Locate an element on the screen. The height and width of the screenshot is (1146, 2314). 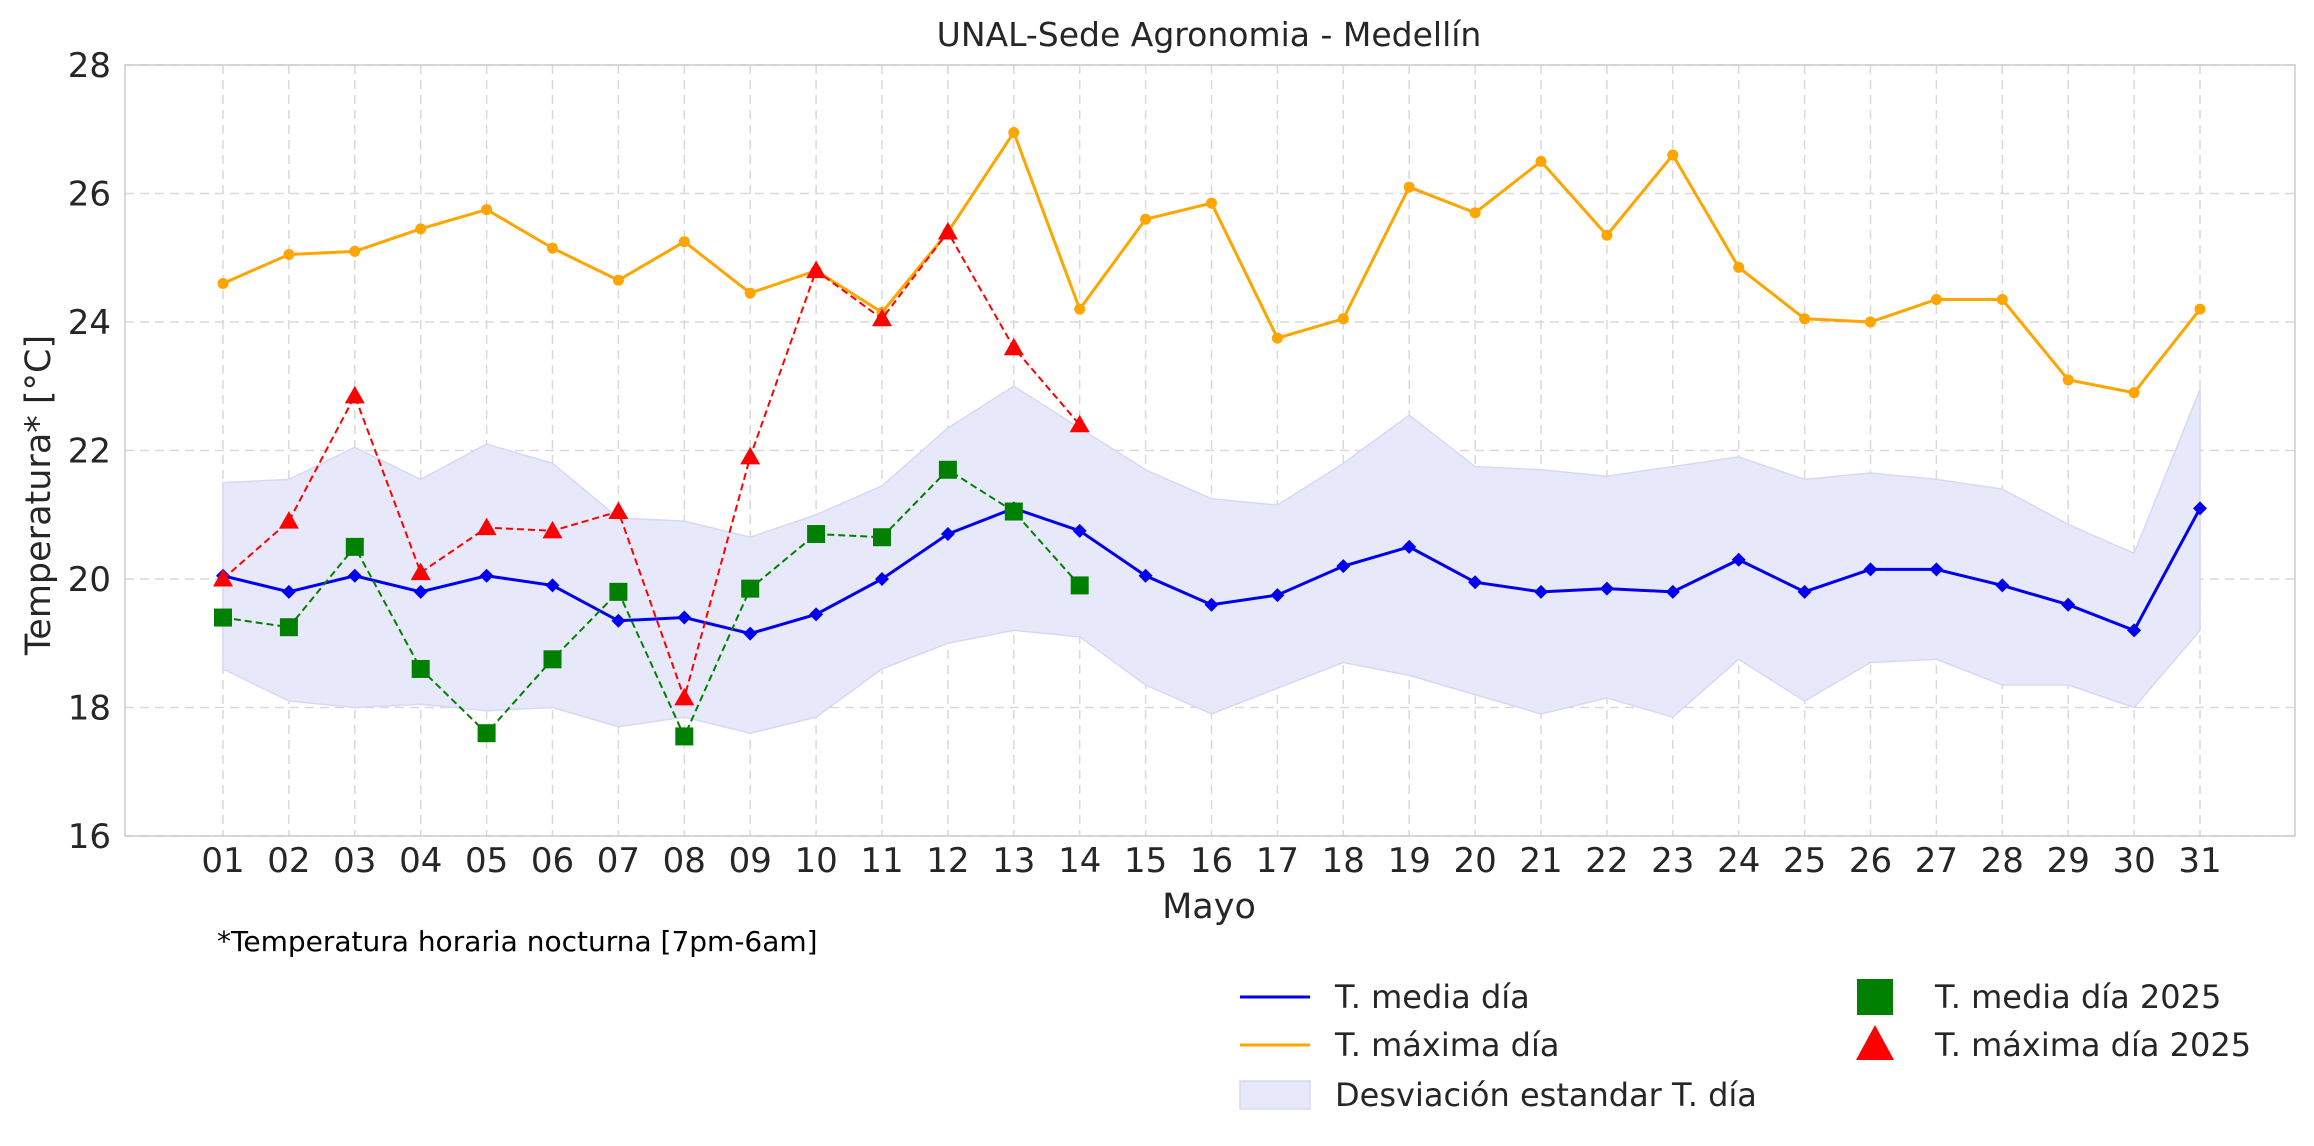
y-tick-label: 26 is located at coordinates (89, 195).